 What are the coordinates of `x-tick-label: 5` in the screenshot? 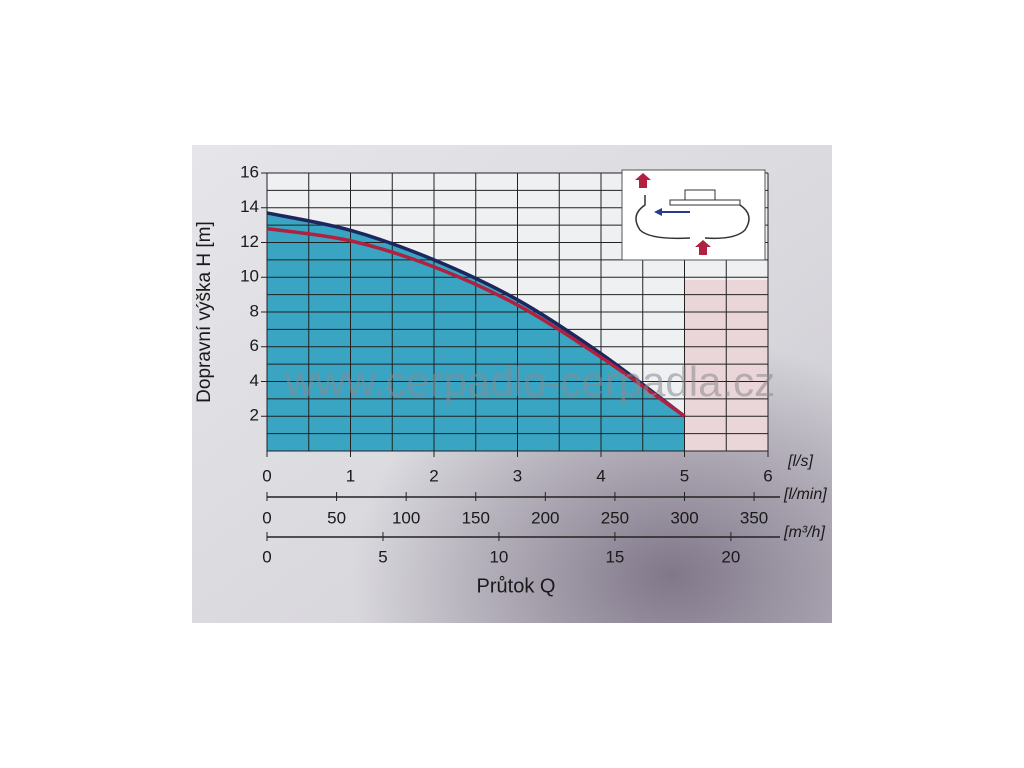 It's located at (684, 475).